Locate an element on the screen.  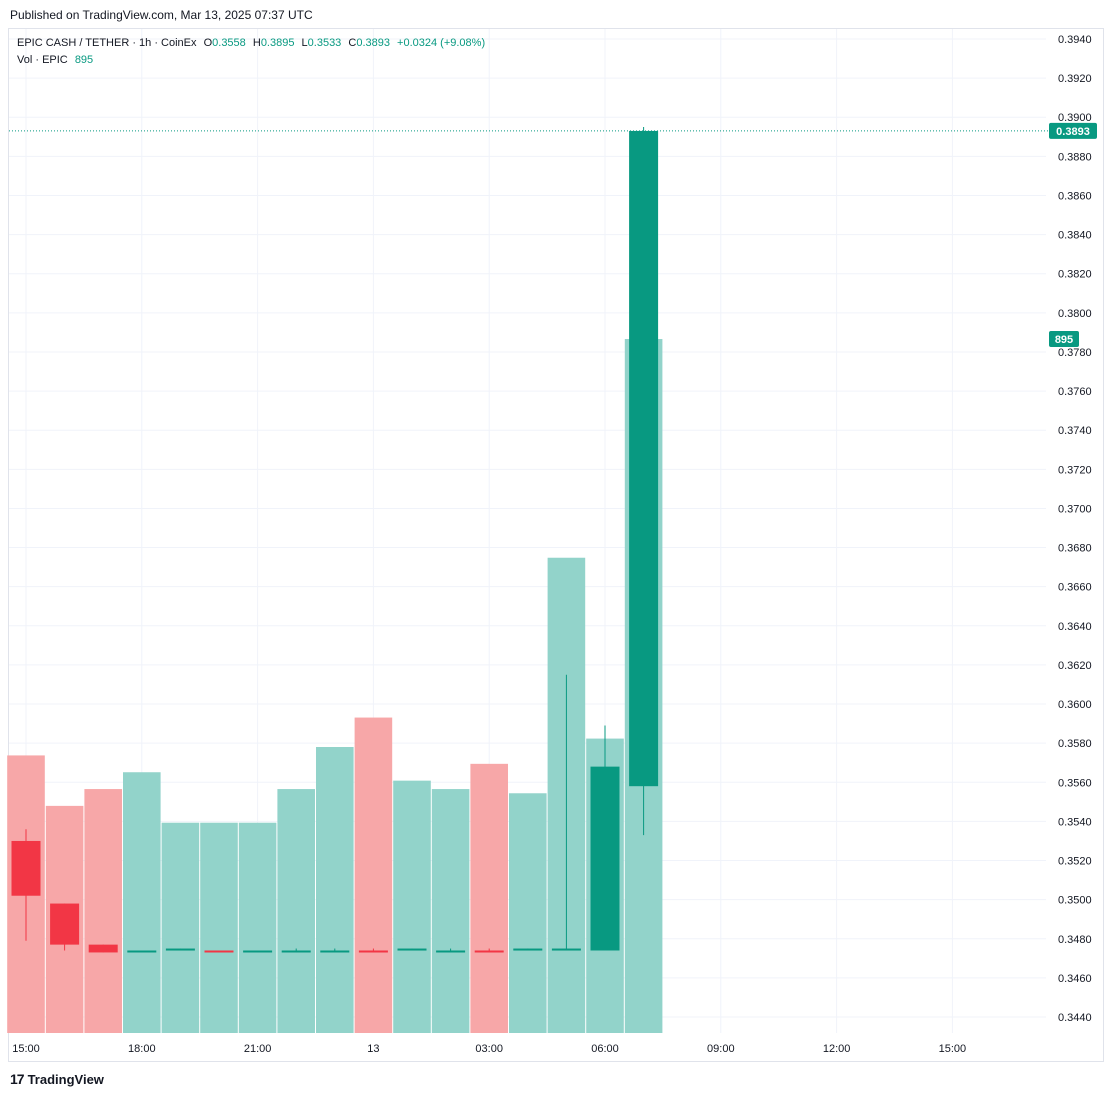
price-tick-label: 0.3900 is located at coordinates (1075, 118).